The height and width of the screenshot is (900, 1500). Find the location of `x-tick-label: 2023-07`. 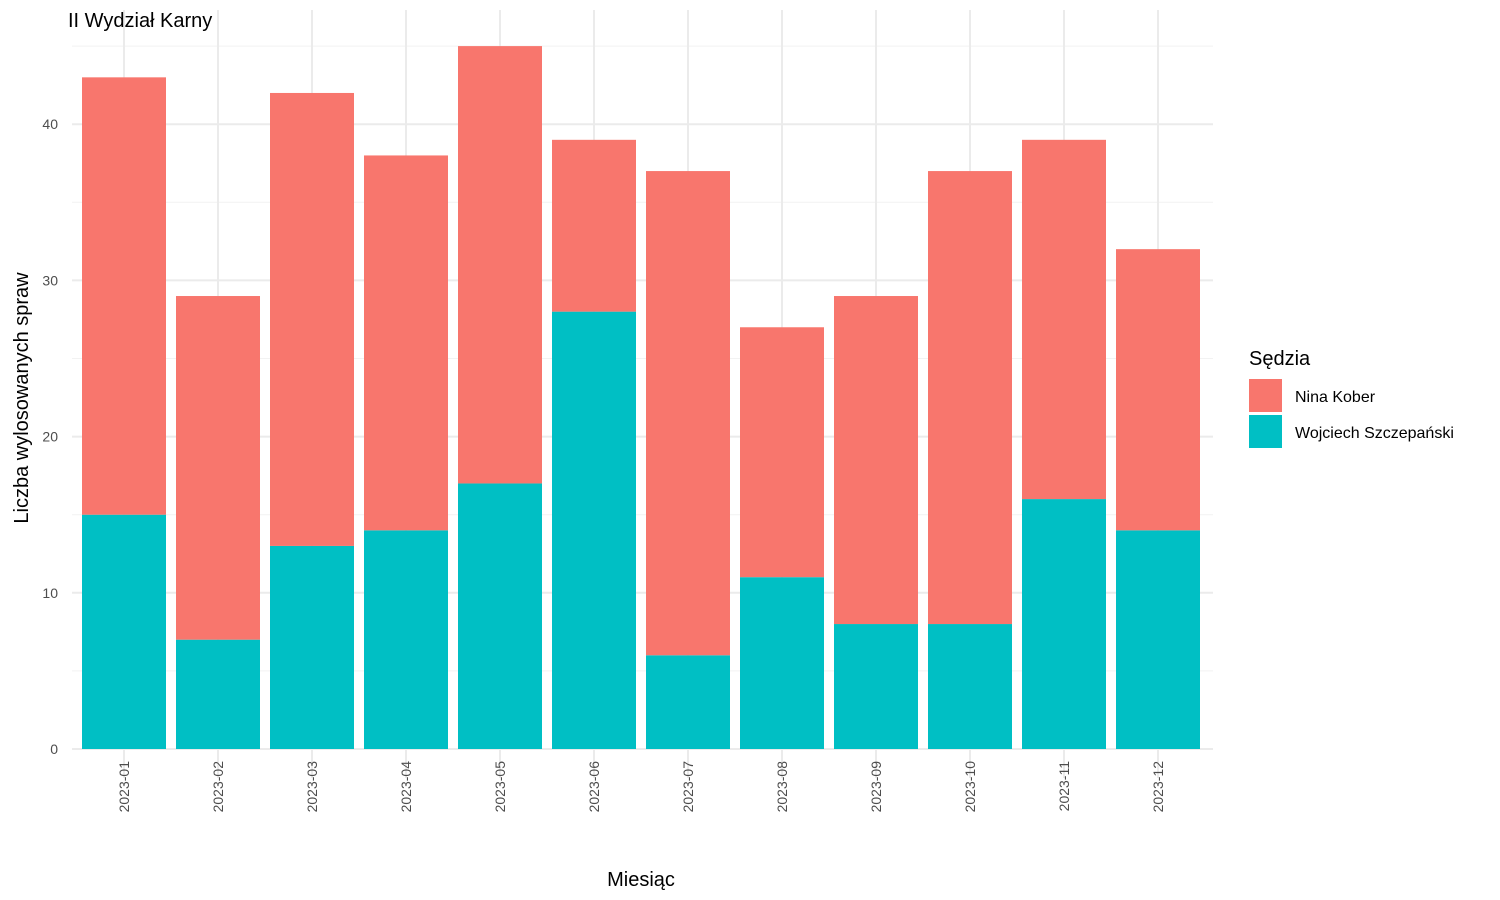

x-tick-label: 2023-07 is located at coordinates (688, 787).